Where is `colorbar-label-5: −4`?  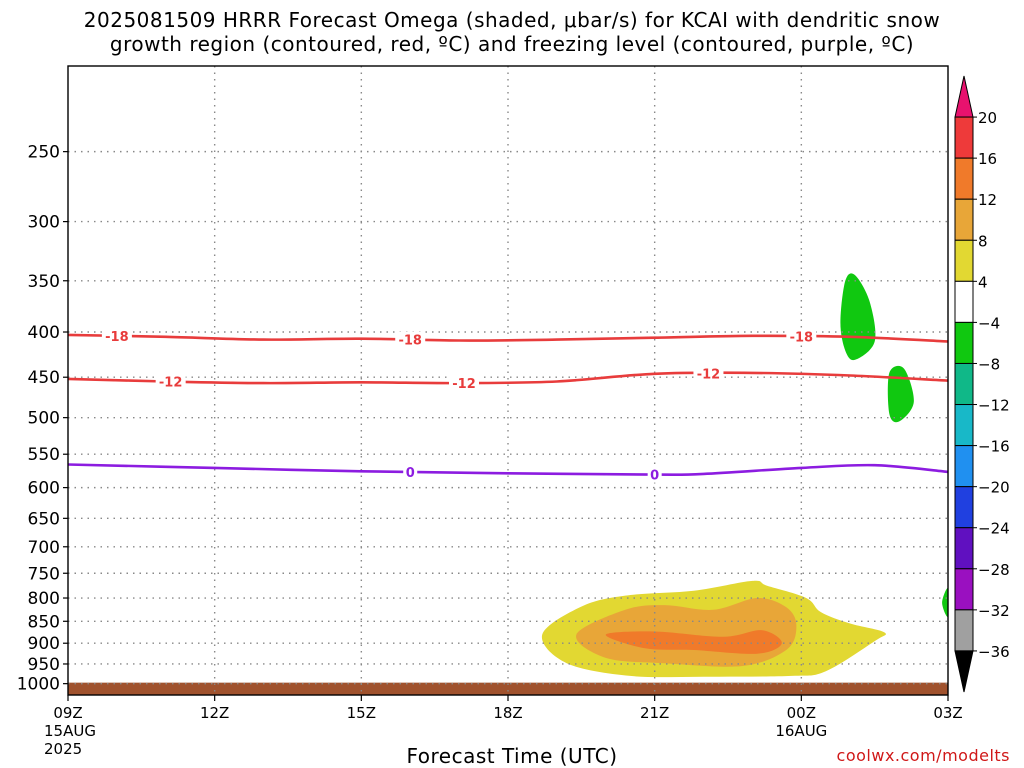
colorbar-label-5: −4 is located at coordinates (989, 323).